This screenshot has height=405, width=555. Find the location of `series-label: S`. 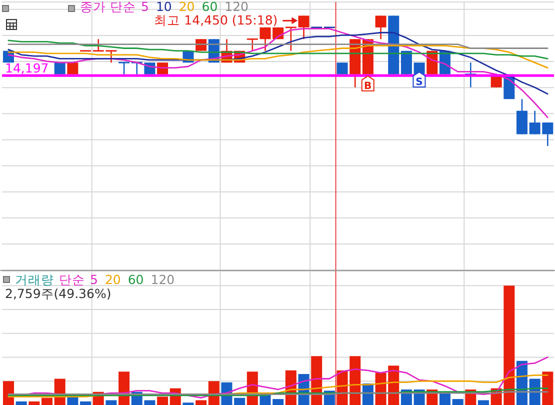

series-label: S is located at coordinates (419, 82).